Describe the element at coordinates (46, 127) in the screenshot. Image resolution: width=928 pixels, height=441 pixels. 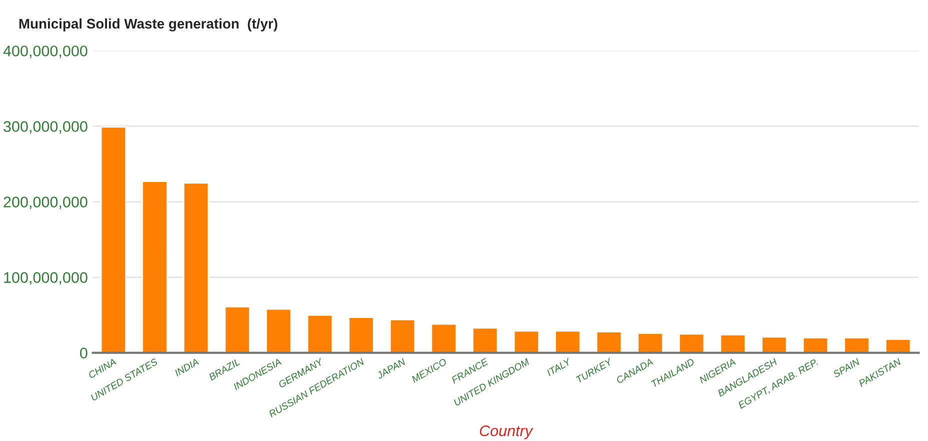
I see `y-tick-label: 300,000,000` at that location.